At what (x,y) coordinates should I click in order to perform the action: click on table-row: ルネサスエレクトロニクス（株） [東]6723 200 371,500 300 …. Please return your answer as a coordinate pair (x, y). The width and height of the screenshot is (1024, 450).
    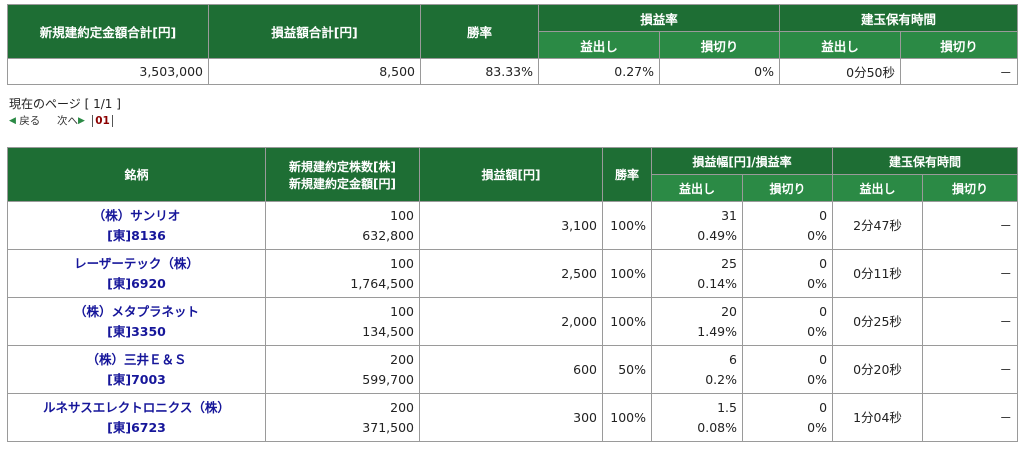
    Looking at the image, I should click on (513, 417).